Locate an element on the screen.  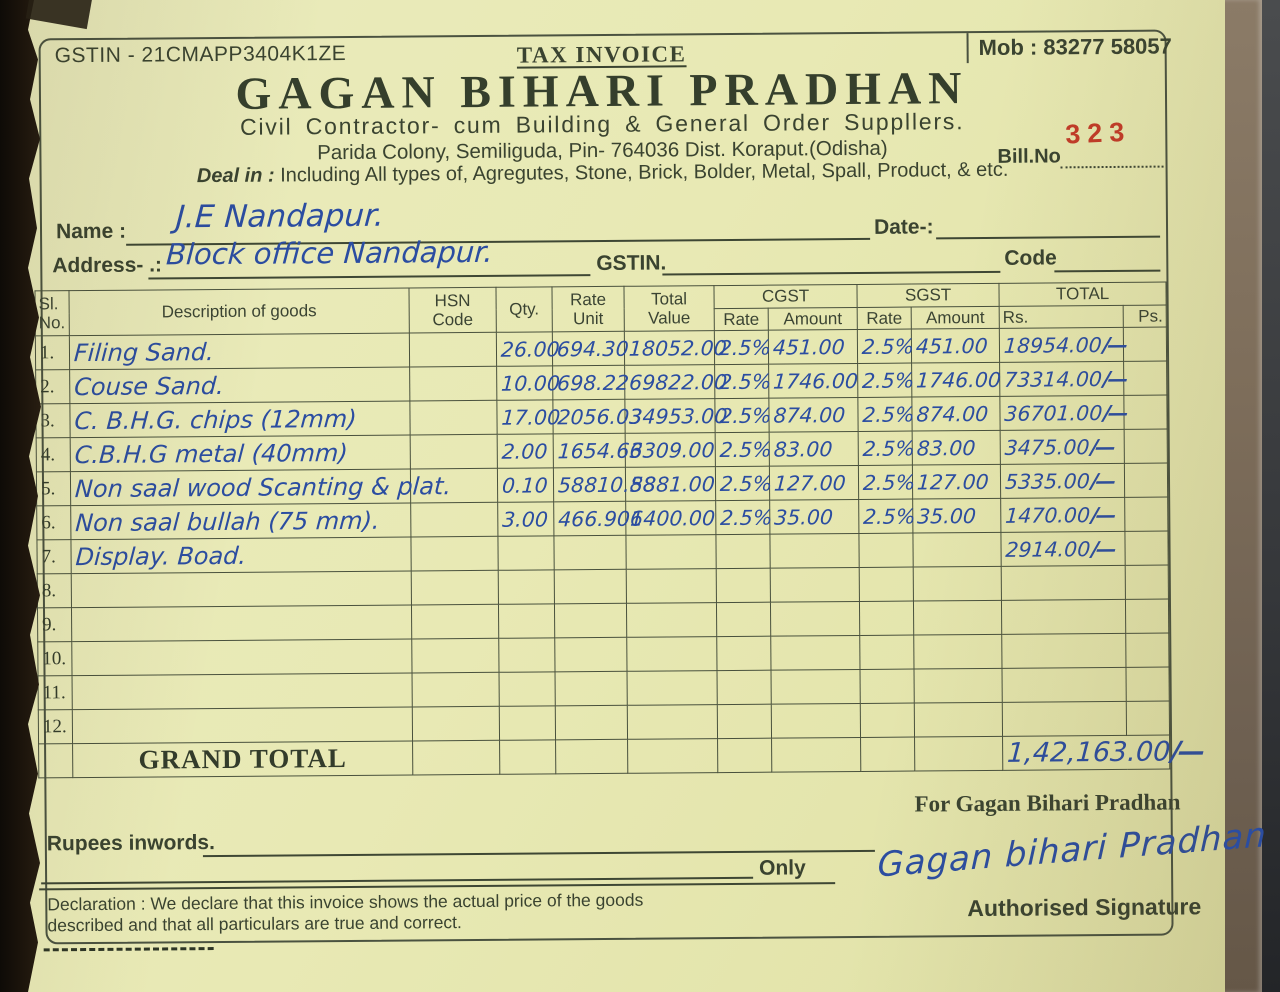
header-total-value: Total Value is located at coordinates (669, 308).